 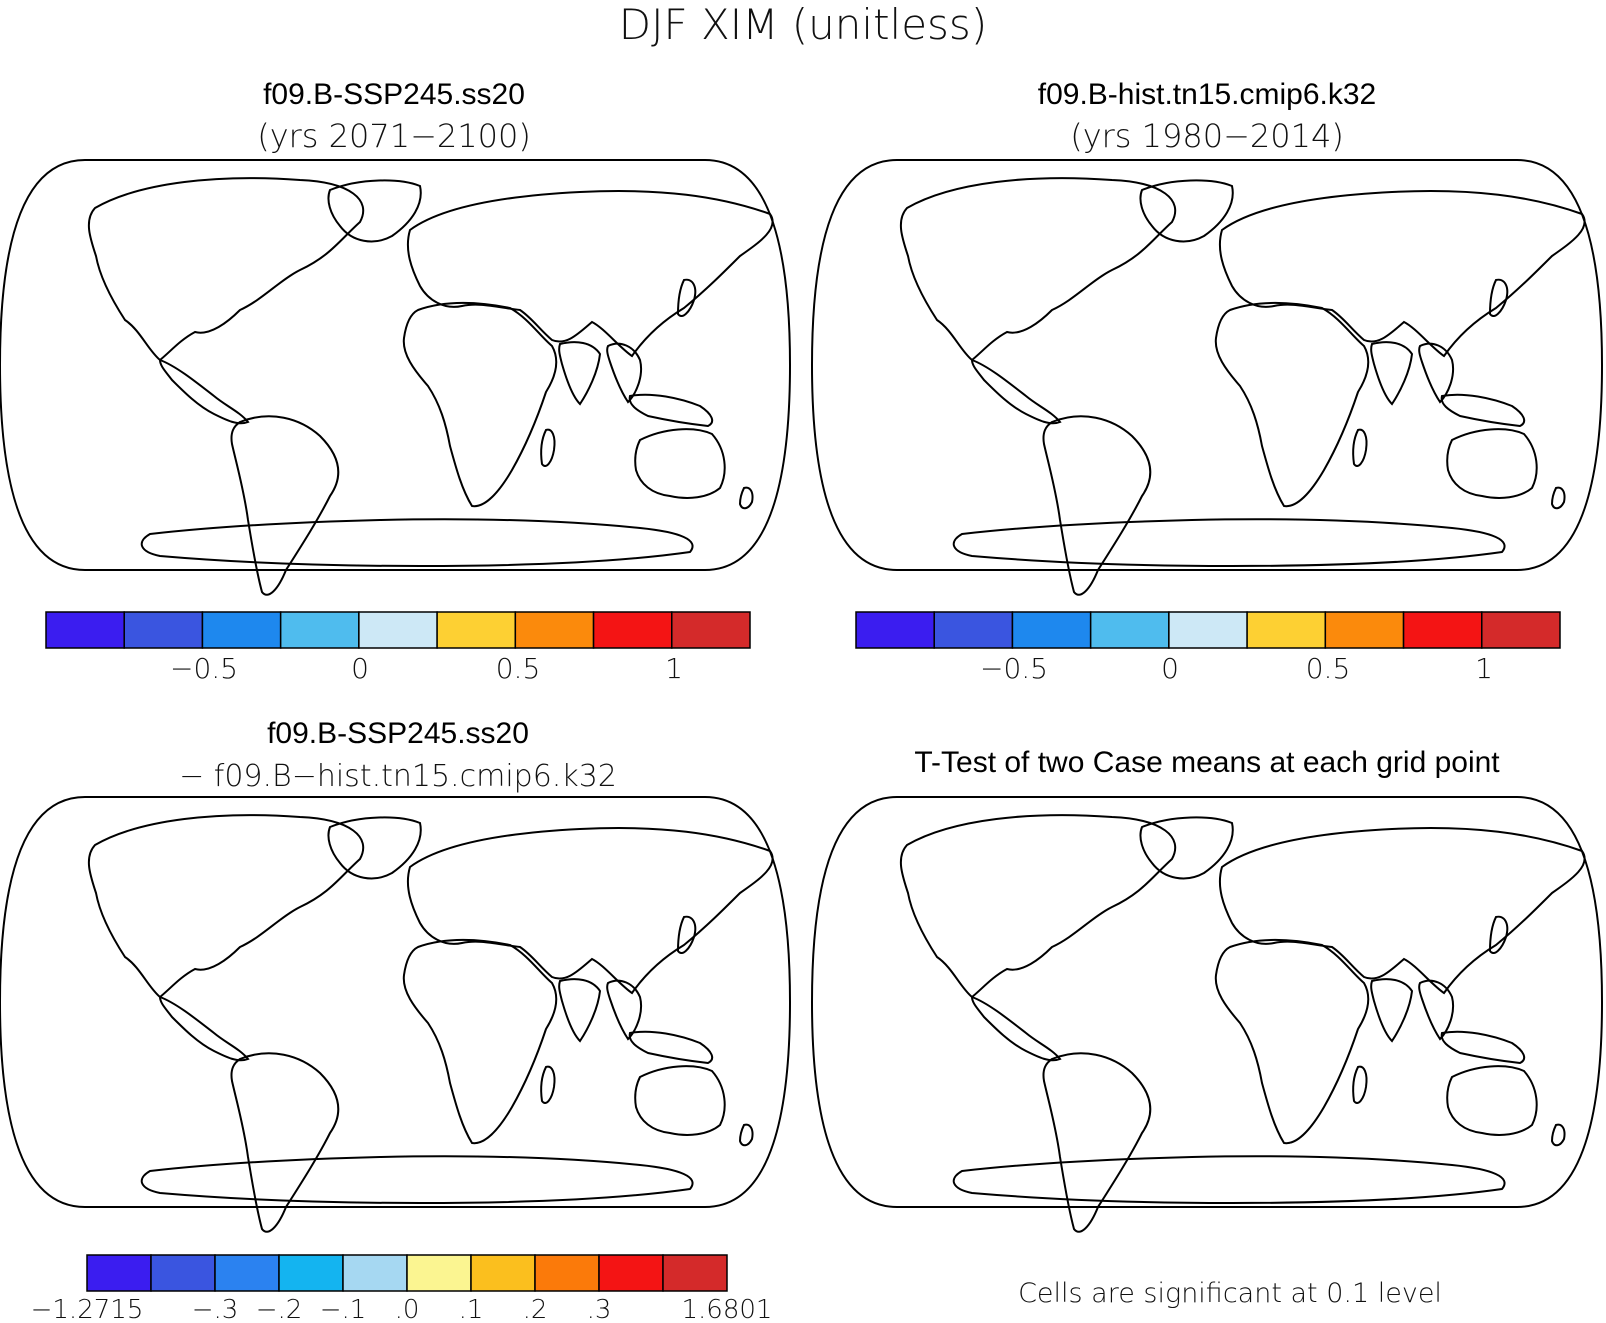 What do you see at coordinates (803, 24) in the screenshot?
I see `figure-title: DJF XIM (unitless)` at bounding box center [803, 24].